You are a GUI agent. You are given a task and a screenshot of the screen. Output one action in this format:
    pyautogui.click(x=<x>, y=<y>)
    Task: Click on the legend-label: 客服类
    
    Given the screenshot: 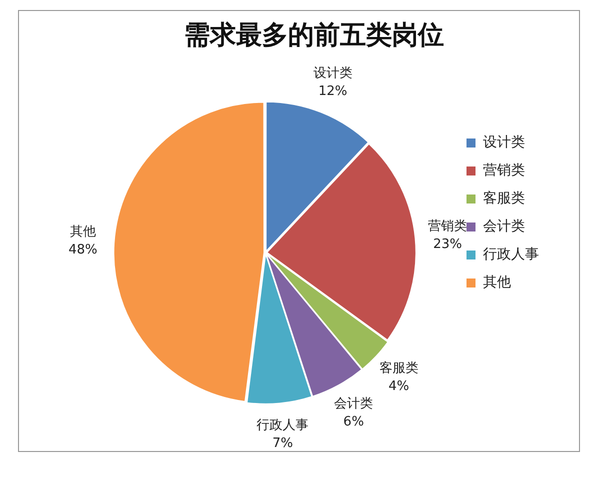 What is the action you would take?
    pyautogui.click(x=504, y=198)
    